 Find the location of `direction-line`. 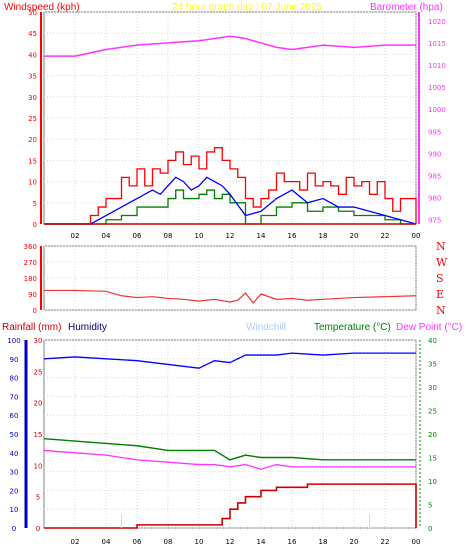

direction-line is located at coordinates (230, 296).